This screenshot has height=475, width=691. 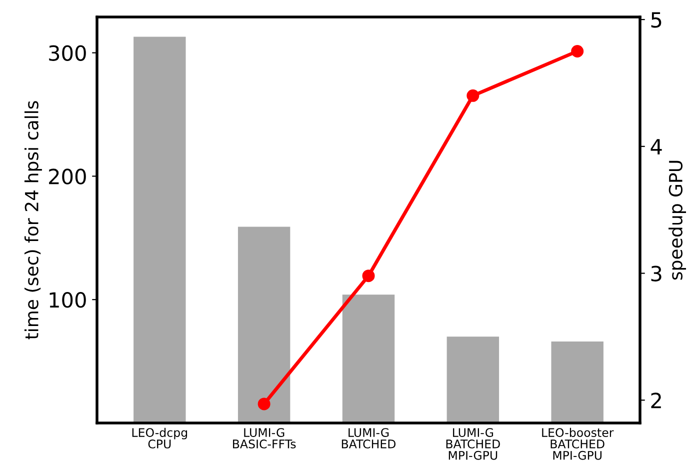 I want to click on x-tick-label: LUMI-G BATCHED MPI-GPU, so click(x=473, y=444).